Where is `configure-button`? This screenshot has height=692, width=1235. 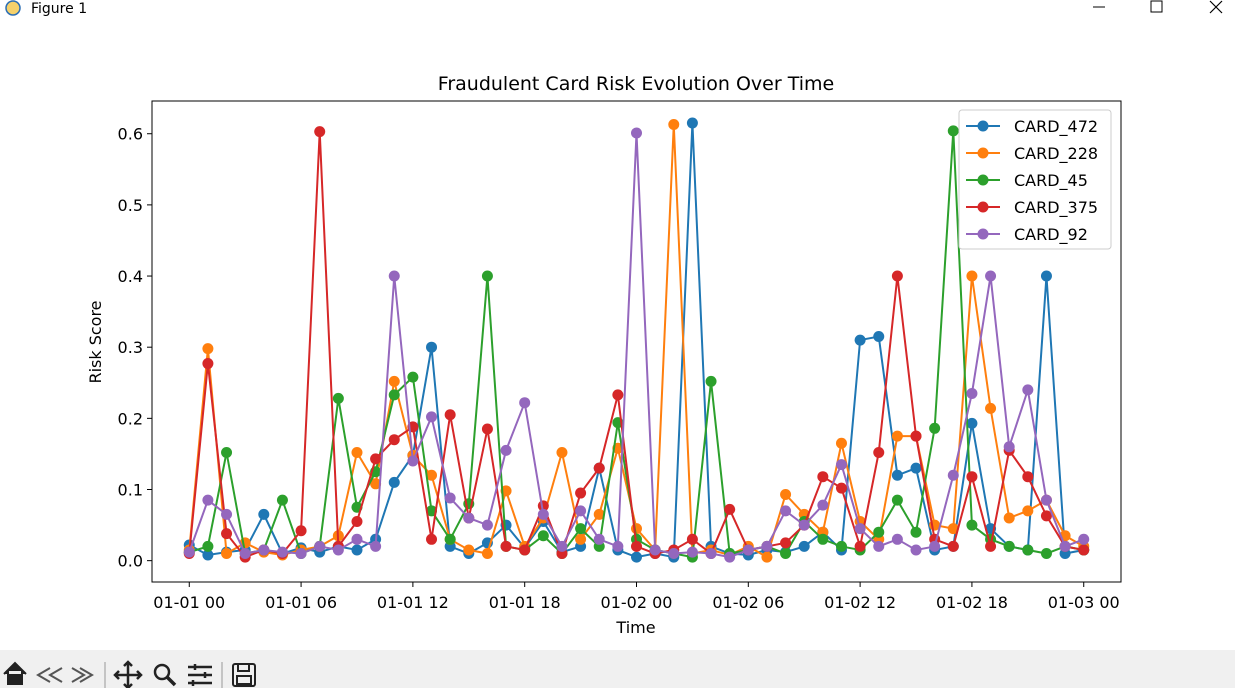 configure-button is located at coordinates (200, 675).